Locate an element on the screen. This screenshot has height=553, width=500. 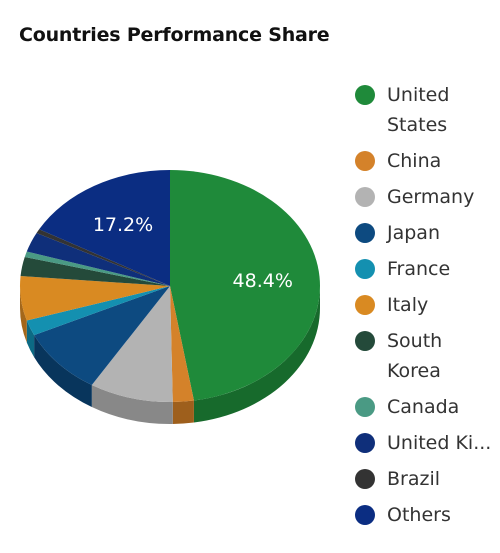
pie-side-china is located at coordinates (183, 412).